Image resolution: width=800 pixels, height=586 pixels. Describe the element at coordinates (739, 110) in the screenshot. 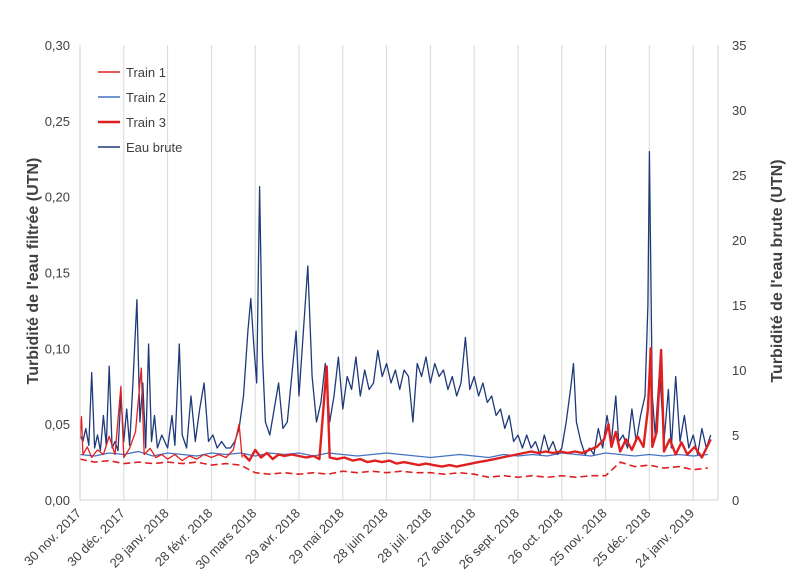

I see `y-tick-label-right: 30` at that location.